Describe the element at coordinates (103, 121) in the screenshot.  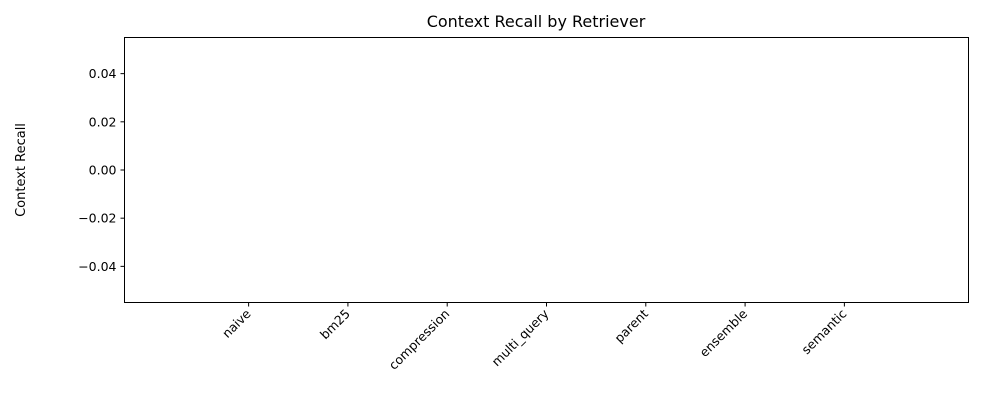
I see `y-tick-label: 0.02` at that location.